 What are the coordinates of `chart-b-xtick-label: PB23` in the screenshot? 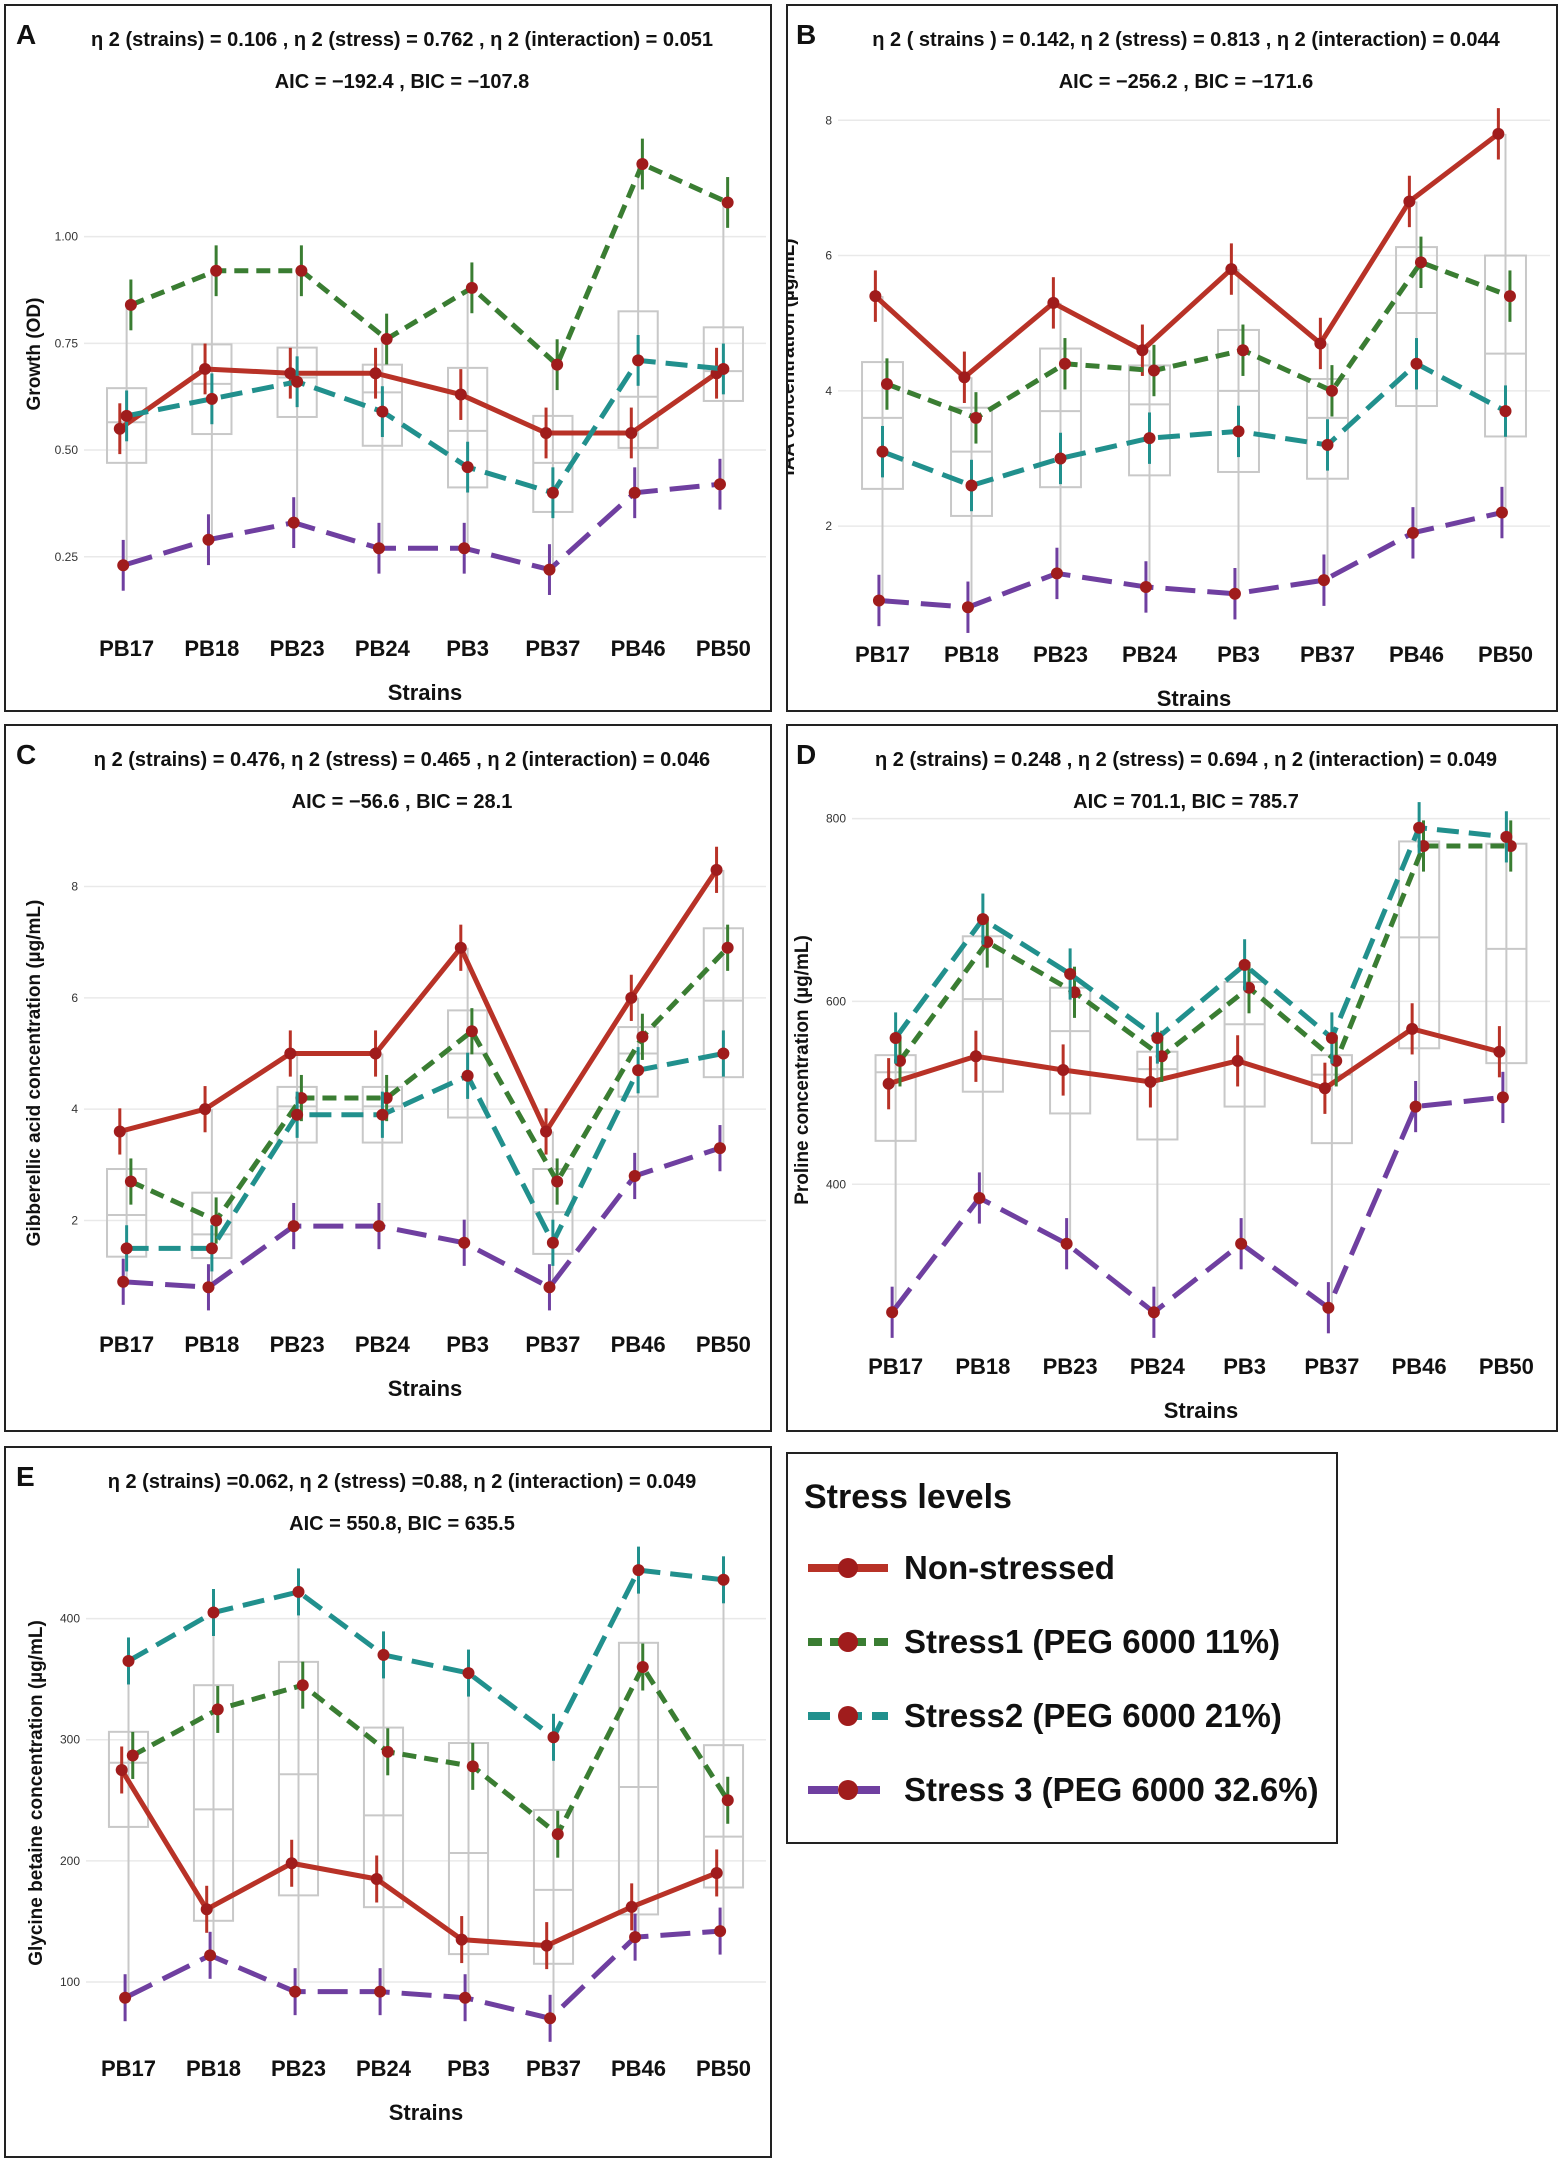 It's located at (1060, 654).